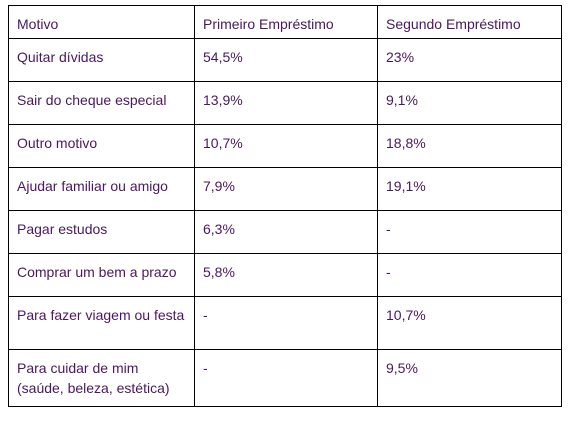 This screenshot has width=573, height=445. I want to click on table-row: Comprar um bem a prazo 5,8% -, so click(285, 275).